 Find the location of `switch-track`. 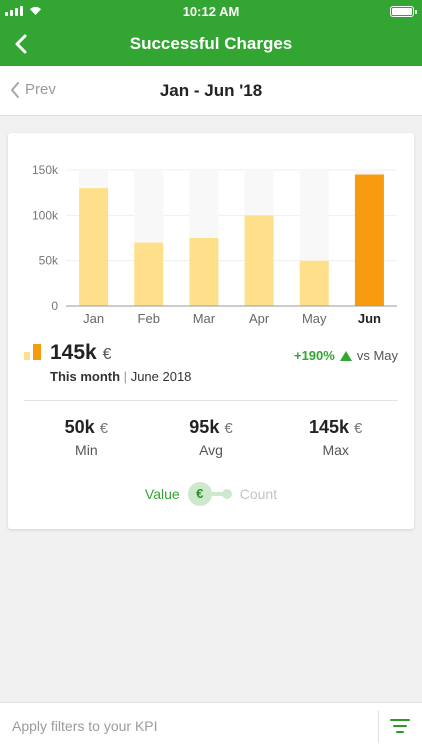

switch-track is located at coordinates (214, 494).